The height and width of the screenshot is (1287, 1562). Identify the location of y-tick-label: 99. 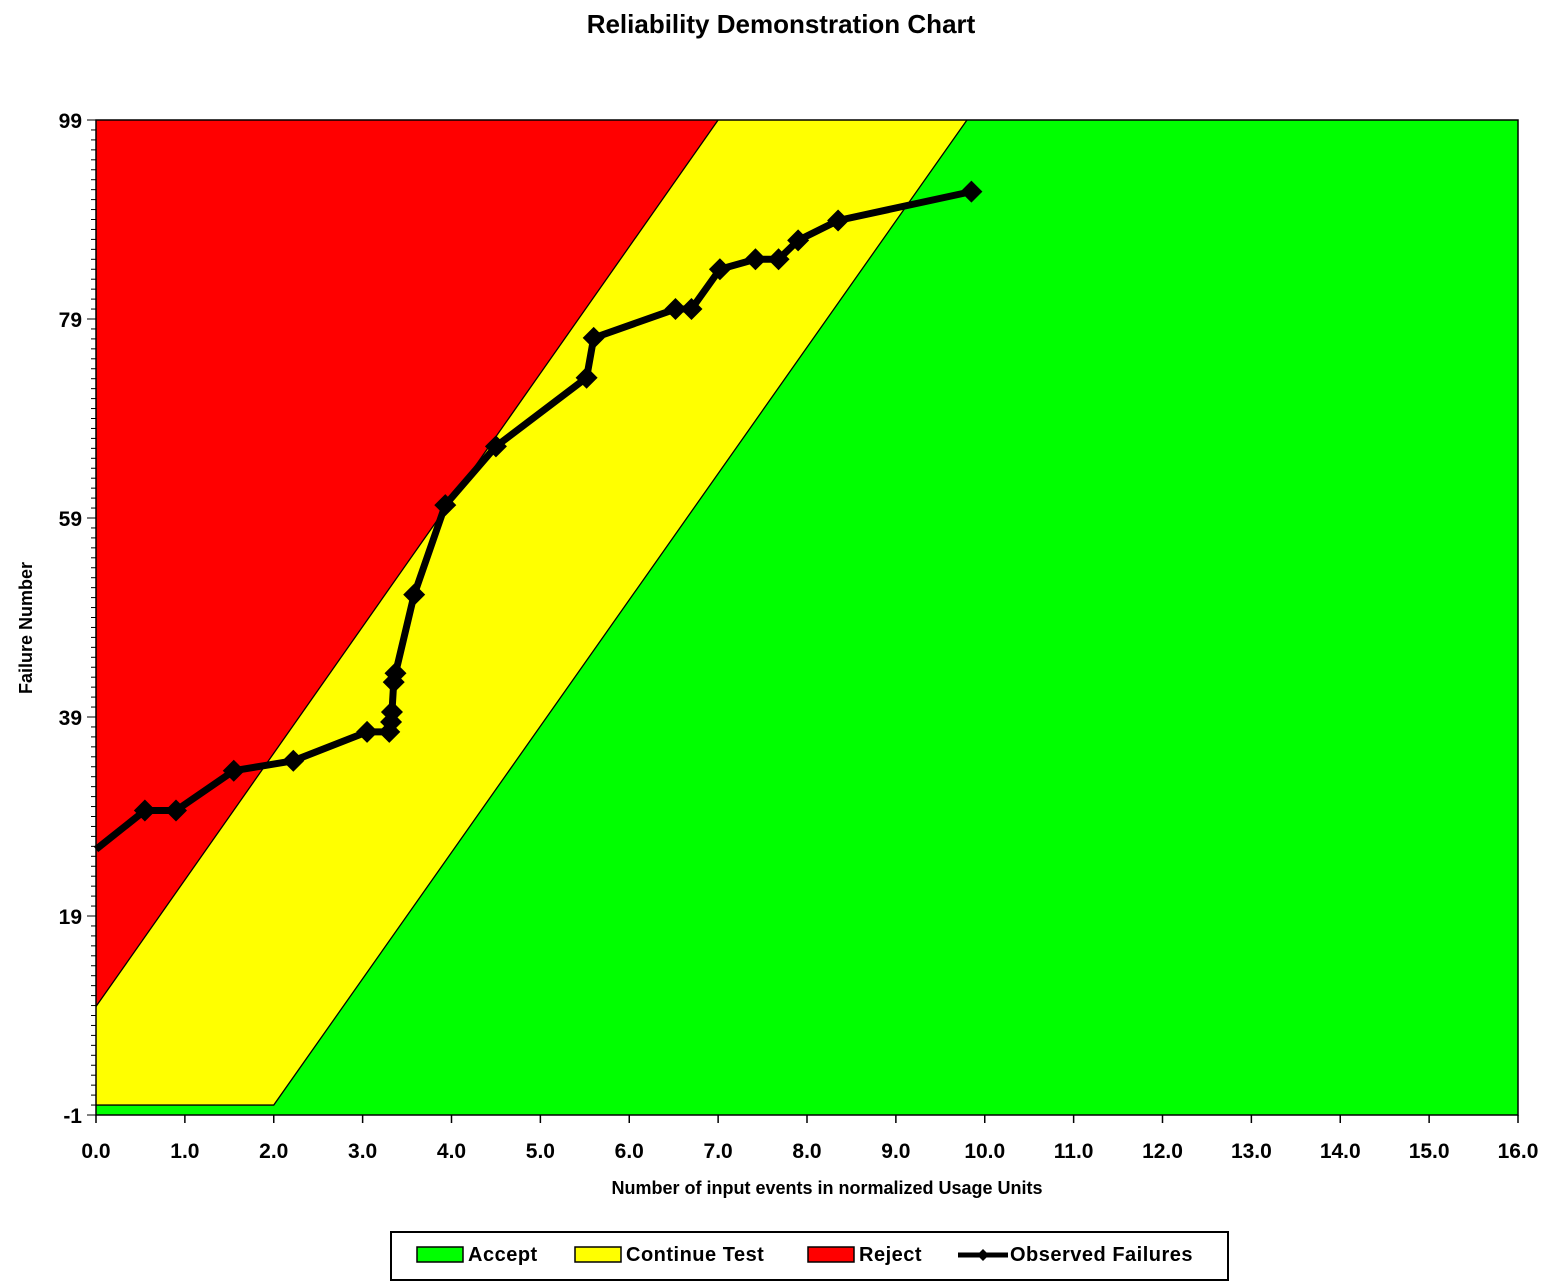
(70, 121).